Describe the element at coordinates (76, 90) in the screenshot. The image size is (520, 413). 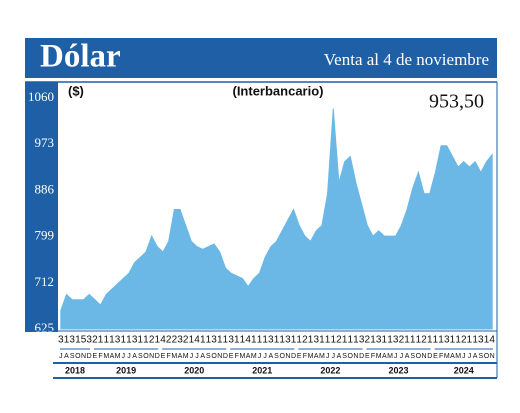
I see `unit-label: ($)` at that location.